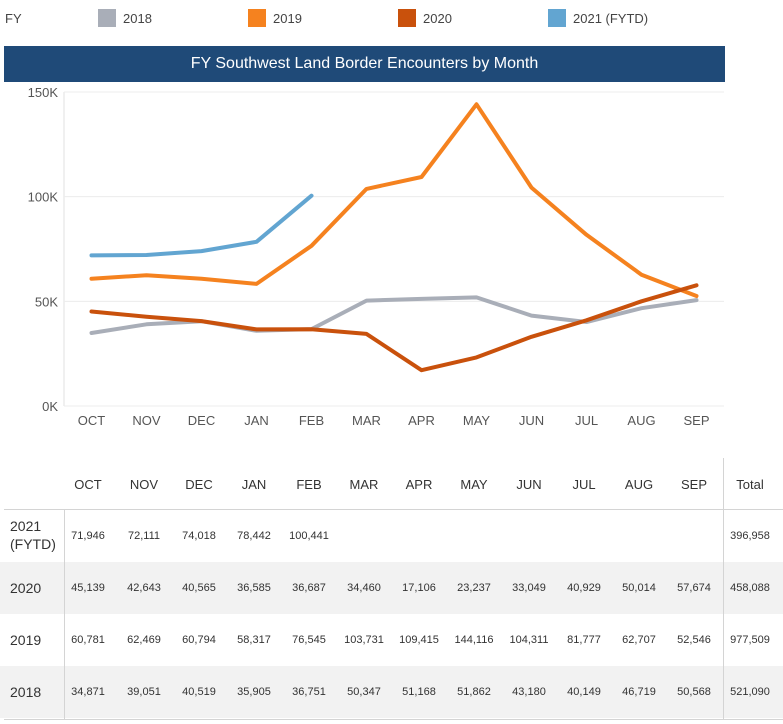 The width and height of the screenshot is (783, 724). I want to click on table-header-cell: MAY, so click(474, 484).